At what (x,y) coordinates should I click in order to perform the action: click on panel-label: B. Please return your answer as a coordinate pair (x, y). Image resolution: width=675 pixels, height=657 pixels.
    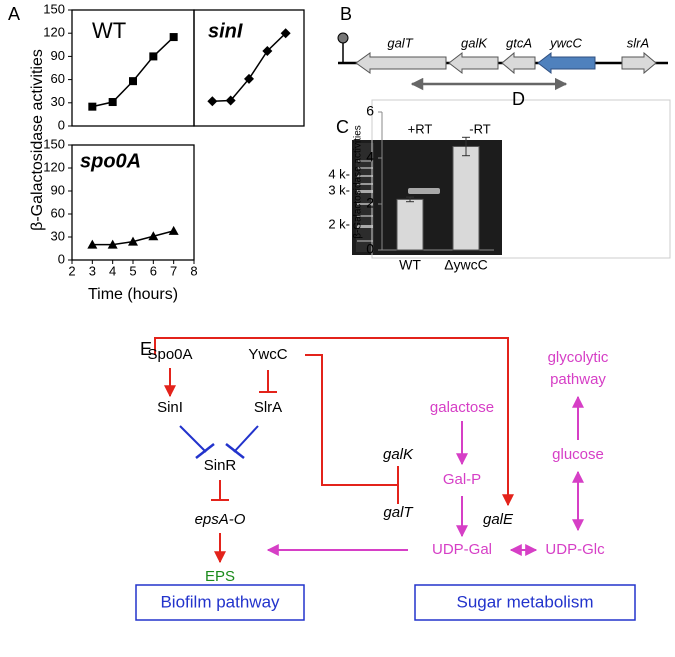
    Looking at the image, I should click on (346, 14).